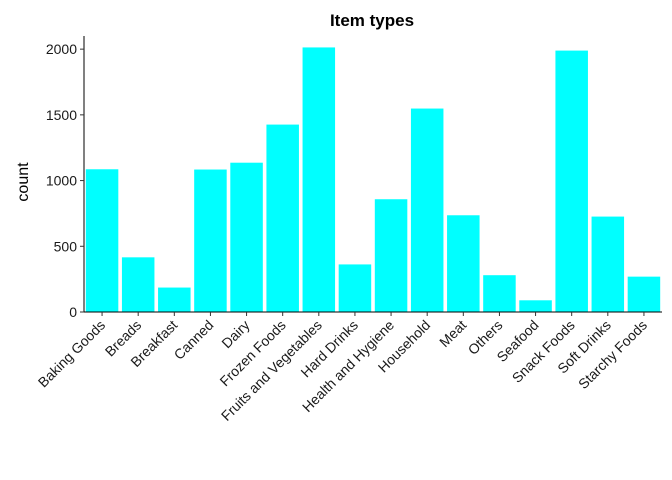  I want to click on bar-soft-drinks, so click(608, 264).